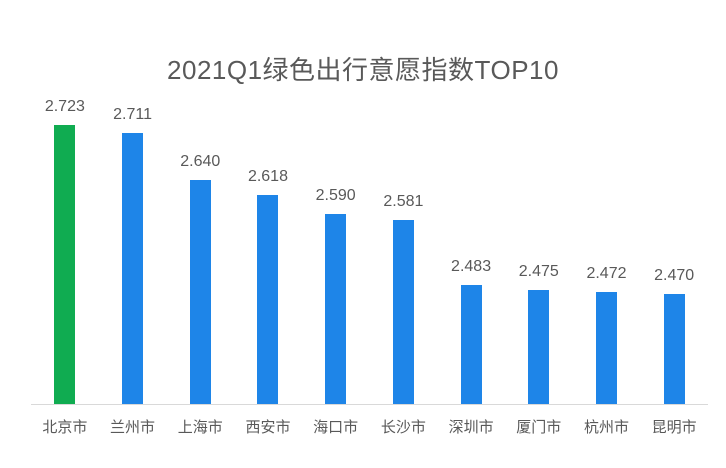 This screenshot has width=726, height=468. What do you see at coordinates (403, 427) in the screenshot?
I see `category-label: 长沙市` at bounding box center [403, 427].